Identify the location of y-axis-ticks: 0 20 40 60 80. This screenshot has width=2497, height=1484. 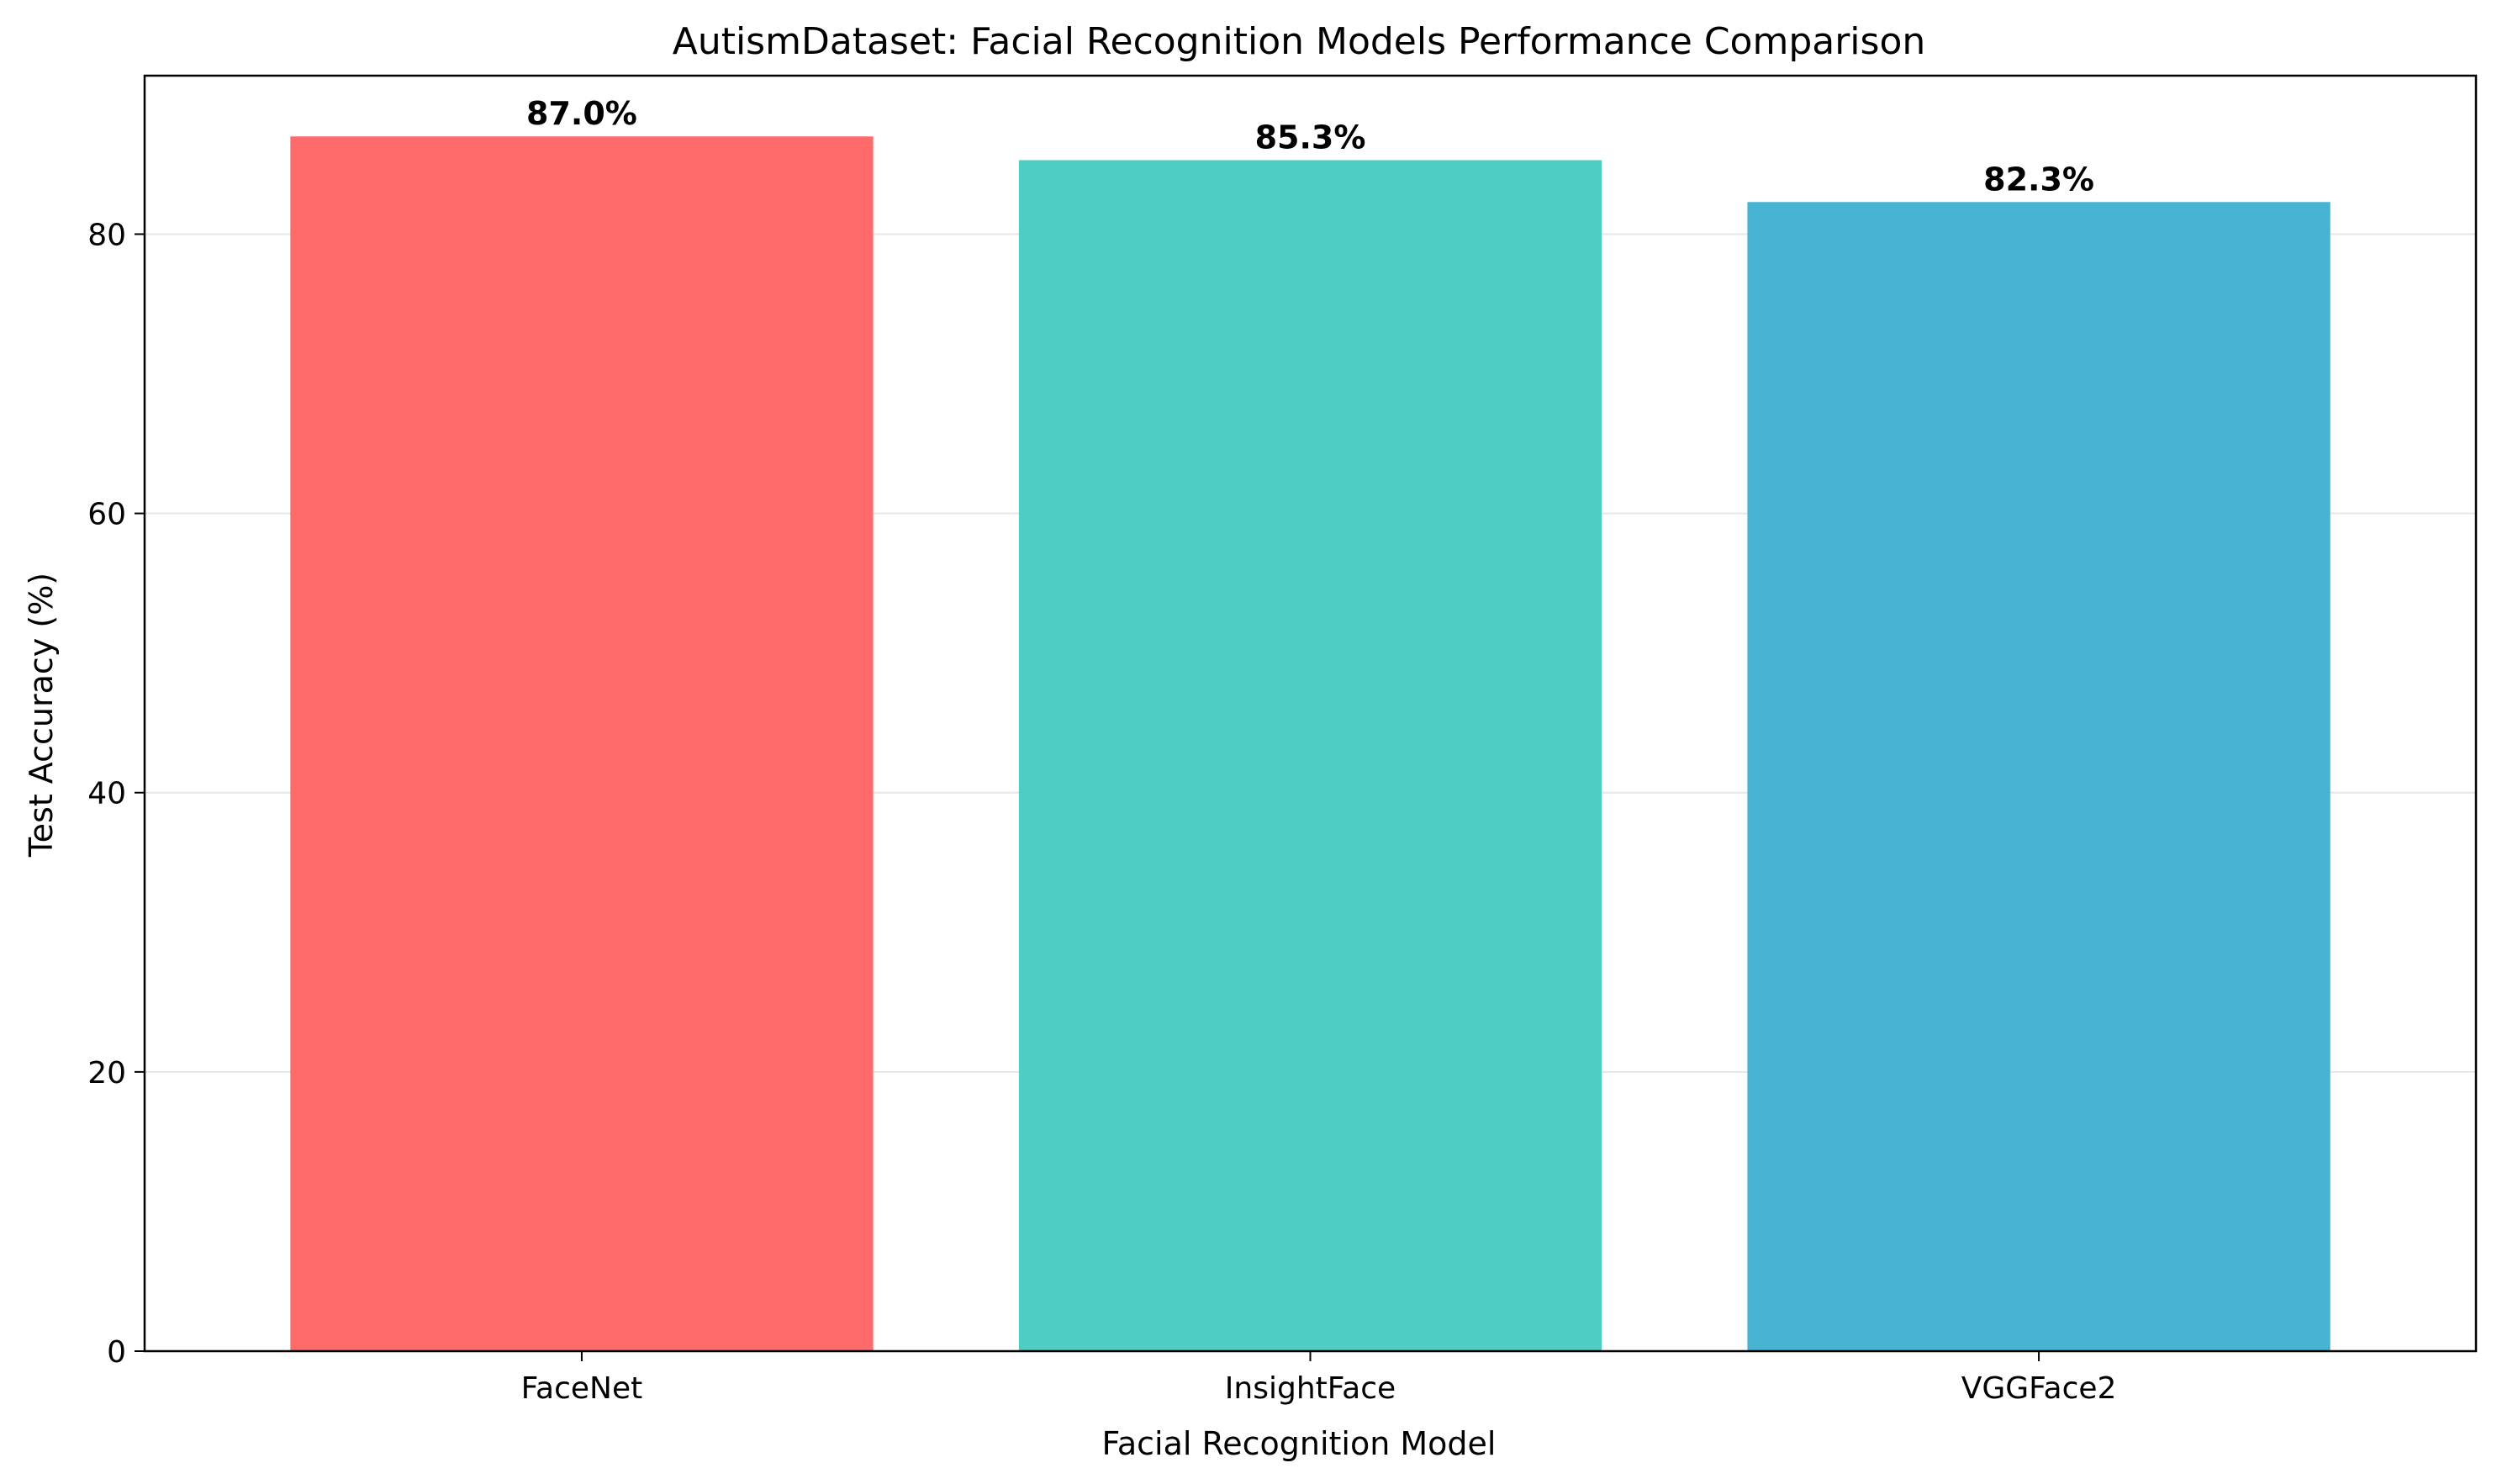
(116, 794).